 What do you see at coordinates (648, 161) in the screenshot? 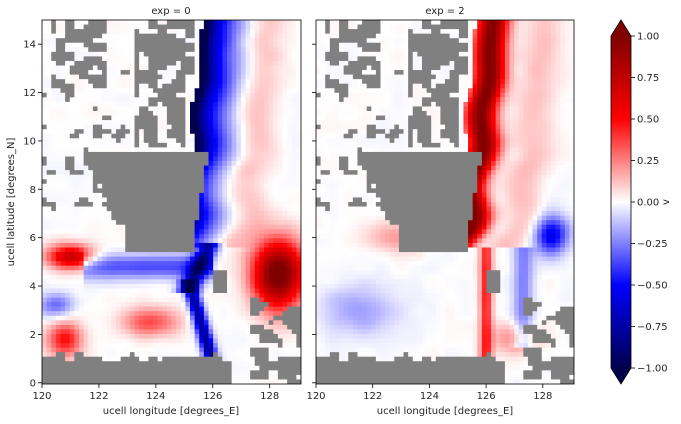
I see `colorbar-tick-label: 0.25` at bounding box center [648, 161].